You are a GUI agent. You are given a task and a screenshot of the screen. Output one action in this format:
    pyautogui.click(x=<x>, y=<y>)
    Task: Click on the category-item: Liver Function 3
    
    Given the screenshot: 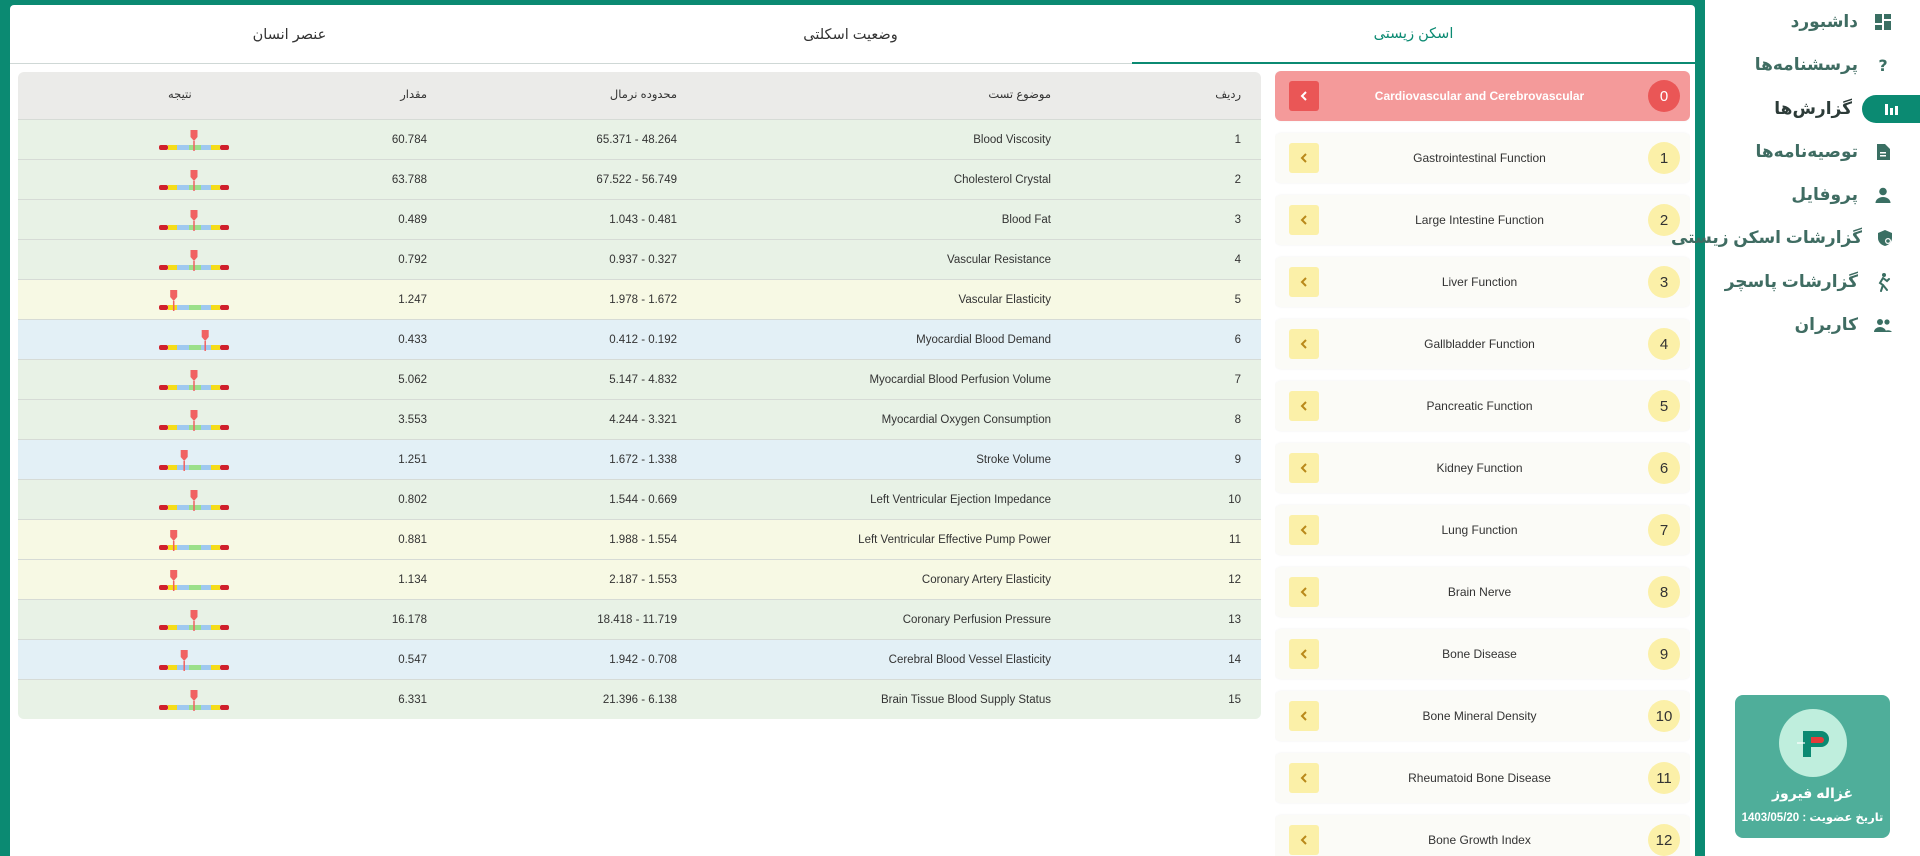 What is the action you would take?
    pyautogui.click(x=1482, y=282)
    